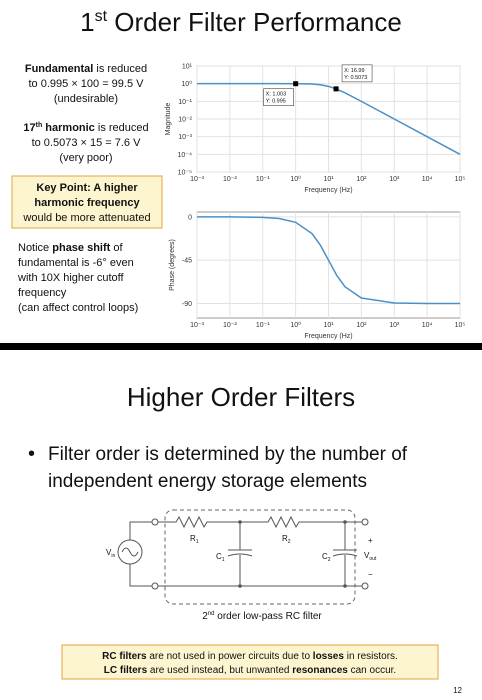 This screenshot has width=482, height=700. I want to click on y-tick-label: -90, so click(187, 304).